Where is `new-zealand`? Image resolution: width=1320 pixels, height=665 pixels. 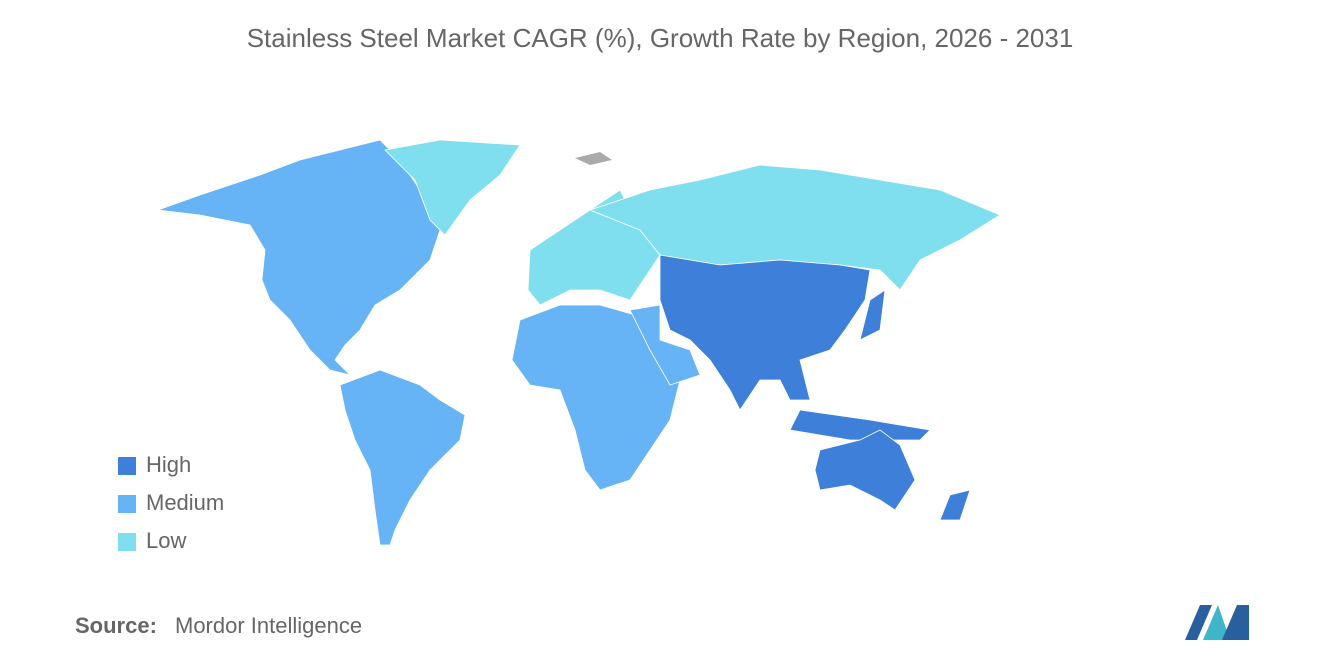
new-zealand is located at coordinates (955, 505).